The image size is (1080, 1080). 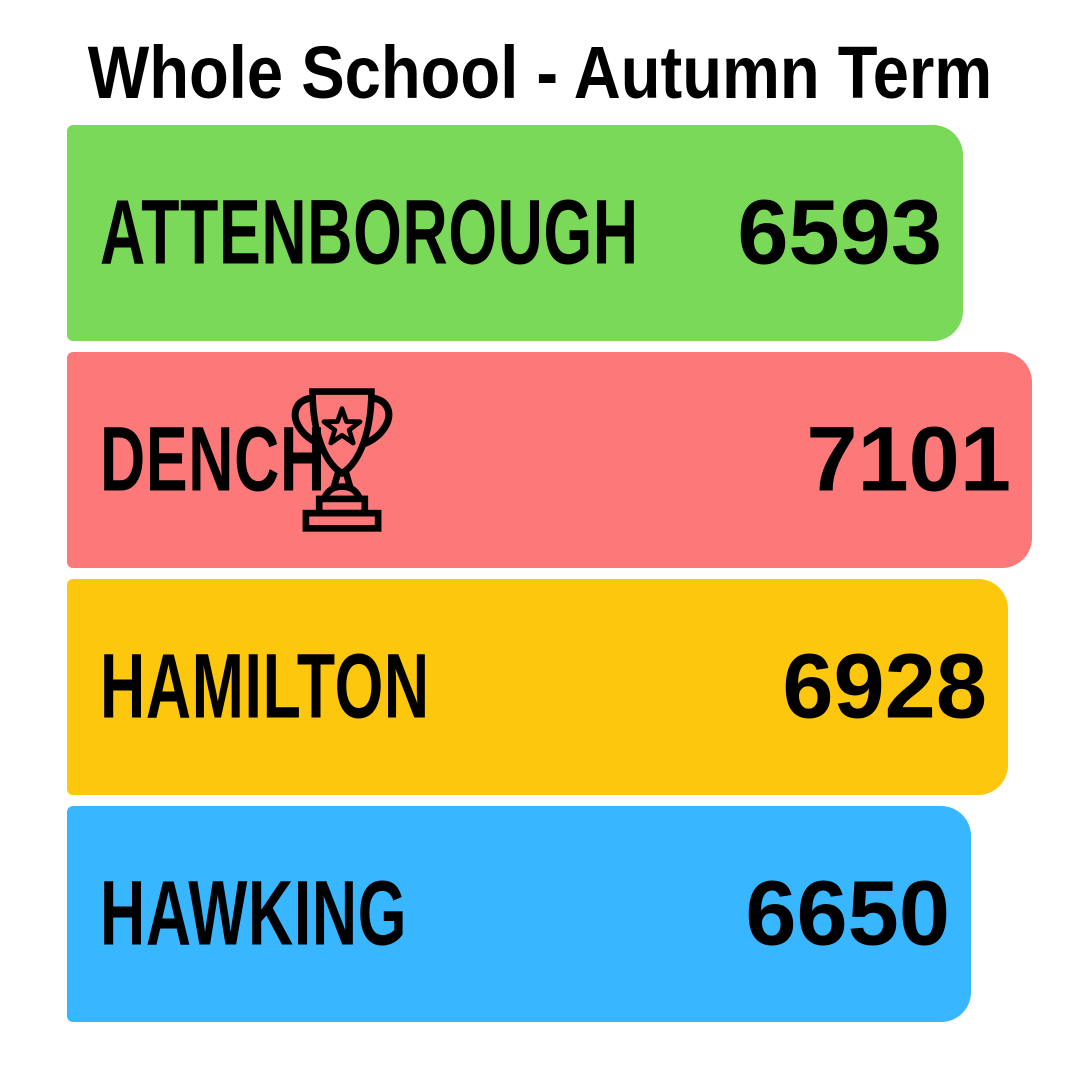 What do you see at coordinates (839, 232) in the screenshot?
I see `house-points-value: 6593` at bounding box center [839, 232].